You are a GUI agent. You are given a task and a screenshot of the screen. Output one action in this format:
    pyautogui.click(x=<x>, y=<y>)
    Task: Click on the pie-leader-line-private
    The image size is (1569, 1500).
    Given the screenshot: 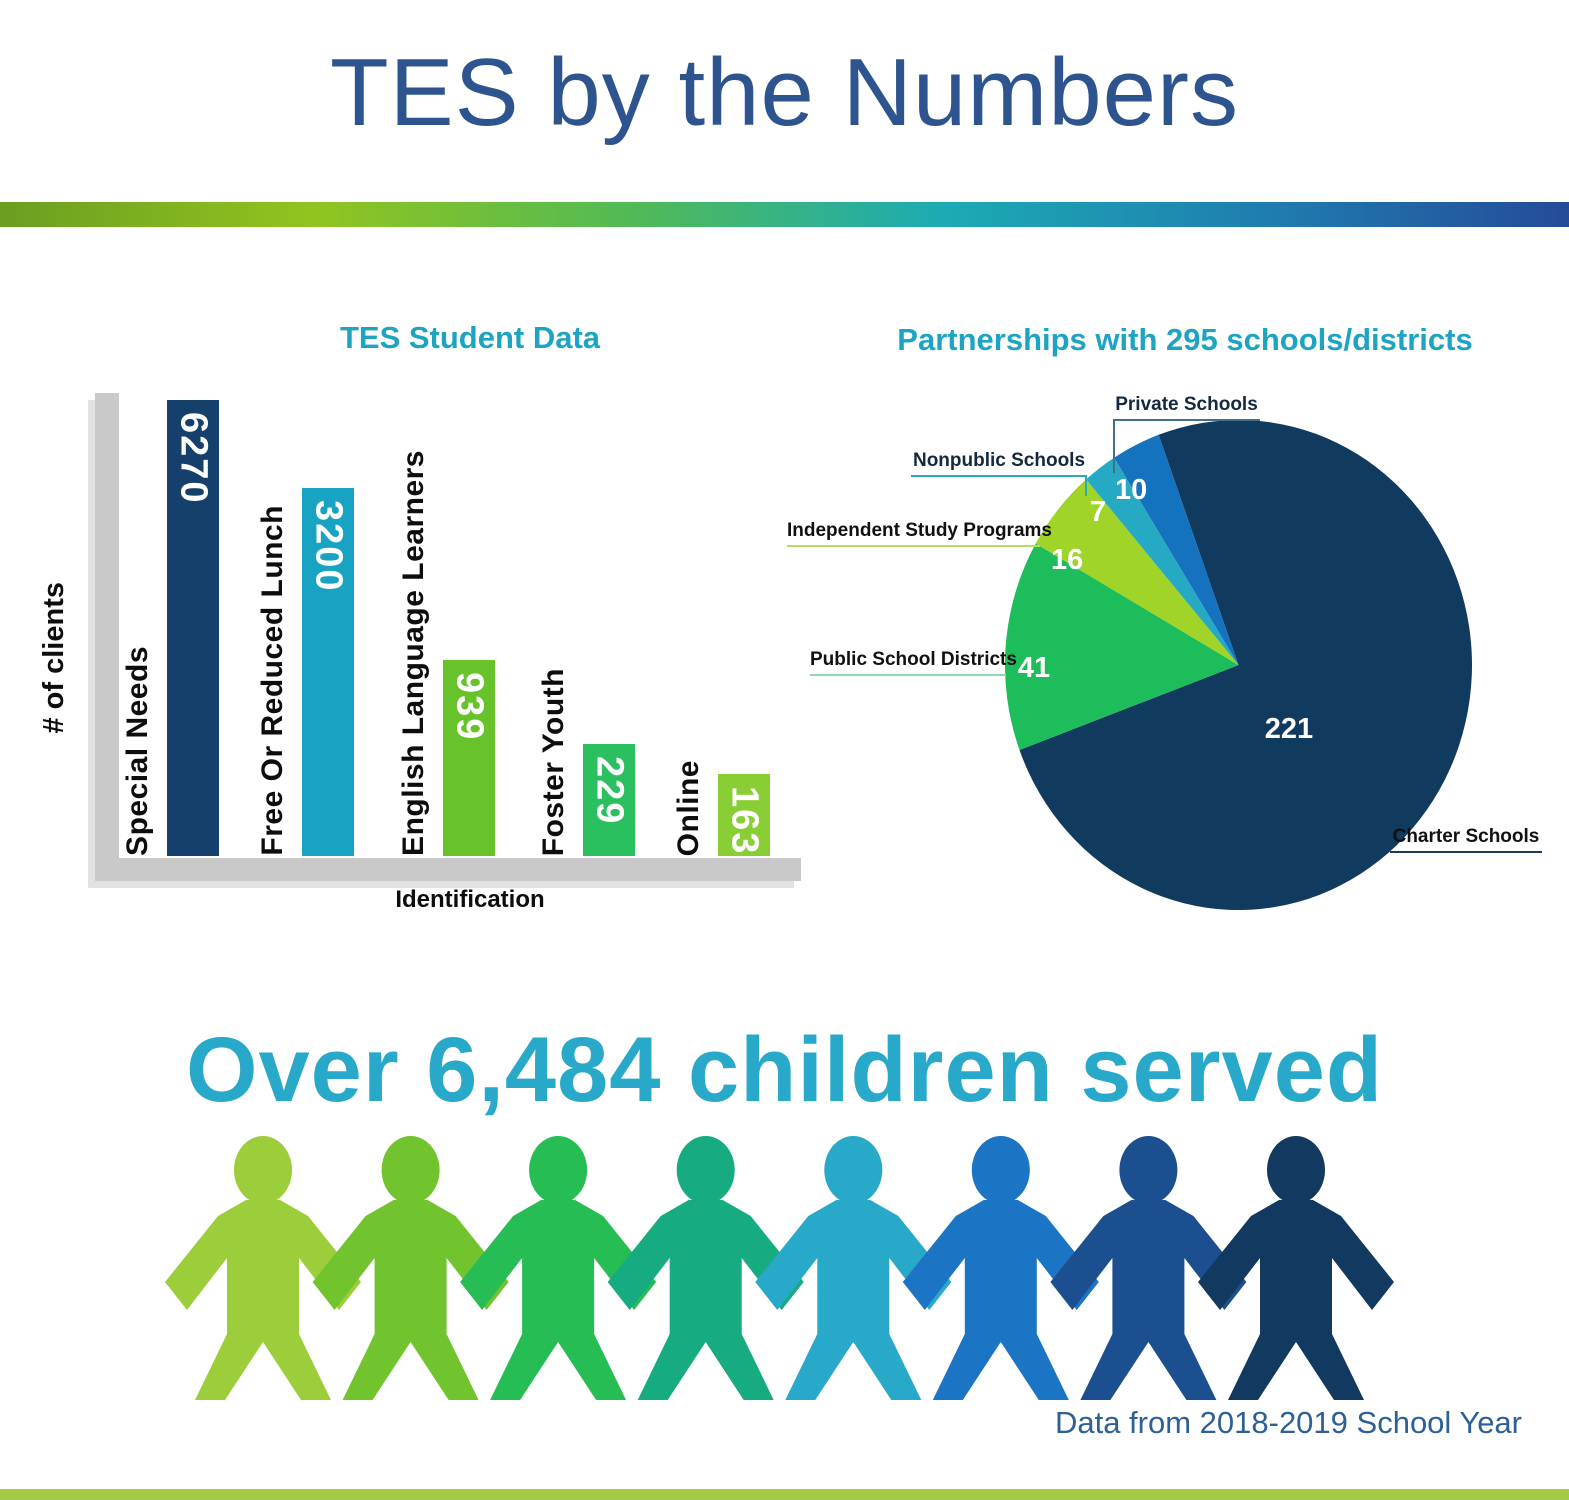 What is the action you would take?
    pyautogui.click(x=1114, y=446)
    